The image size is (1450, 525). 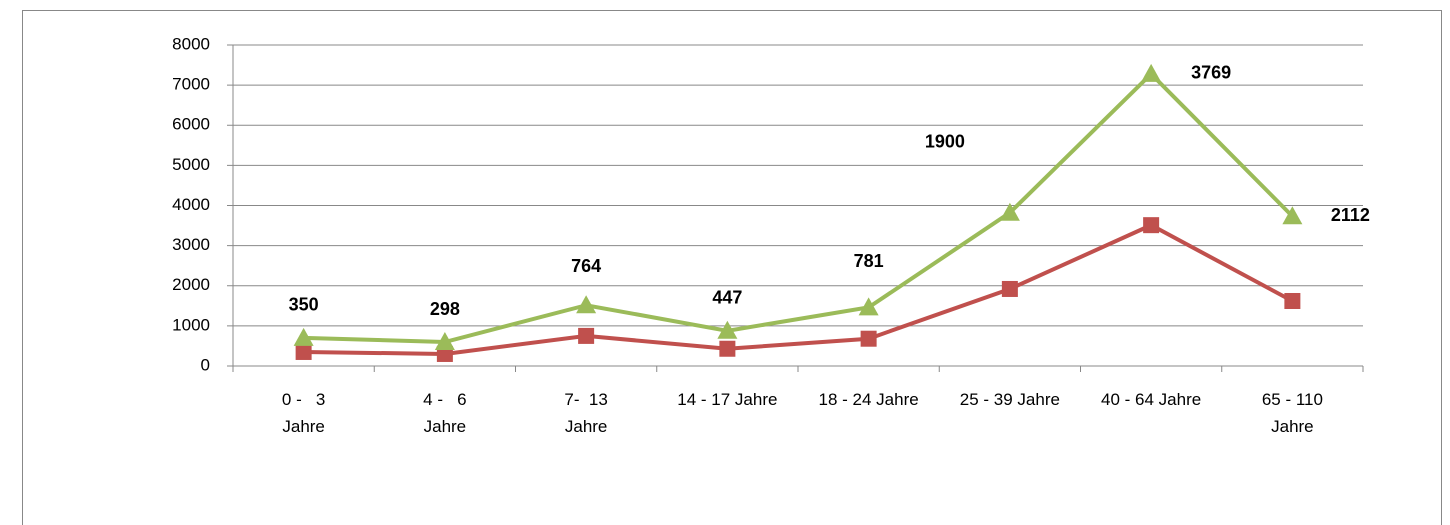 I want to click on data-label: 447, so click(x=727, y=298).